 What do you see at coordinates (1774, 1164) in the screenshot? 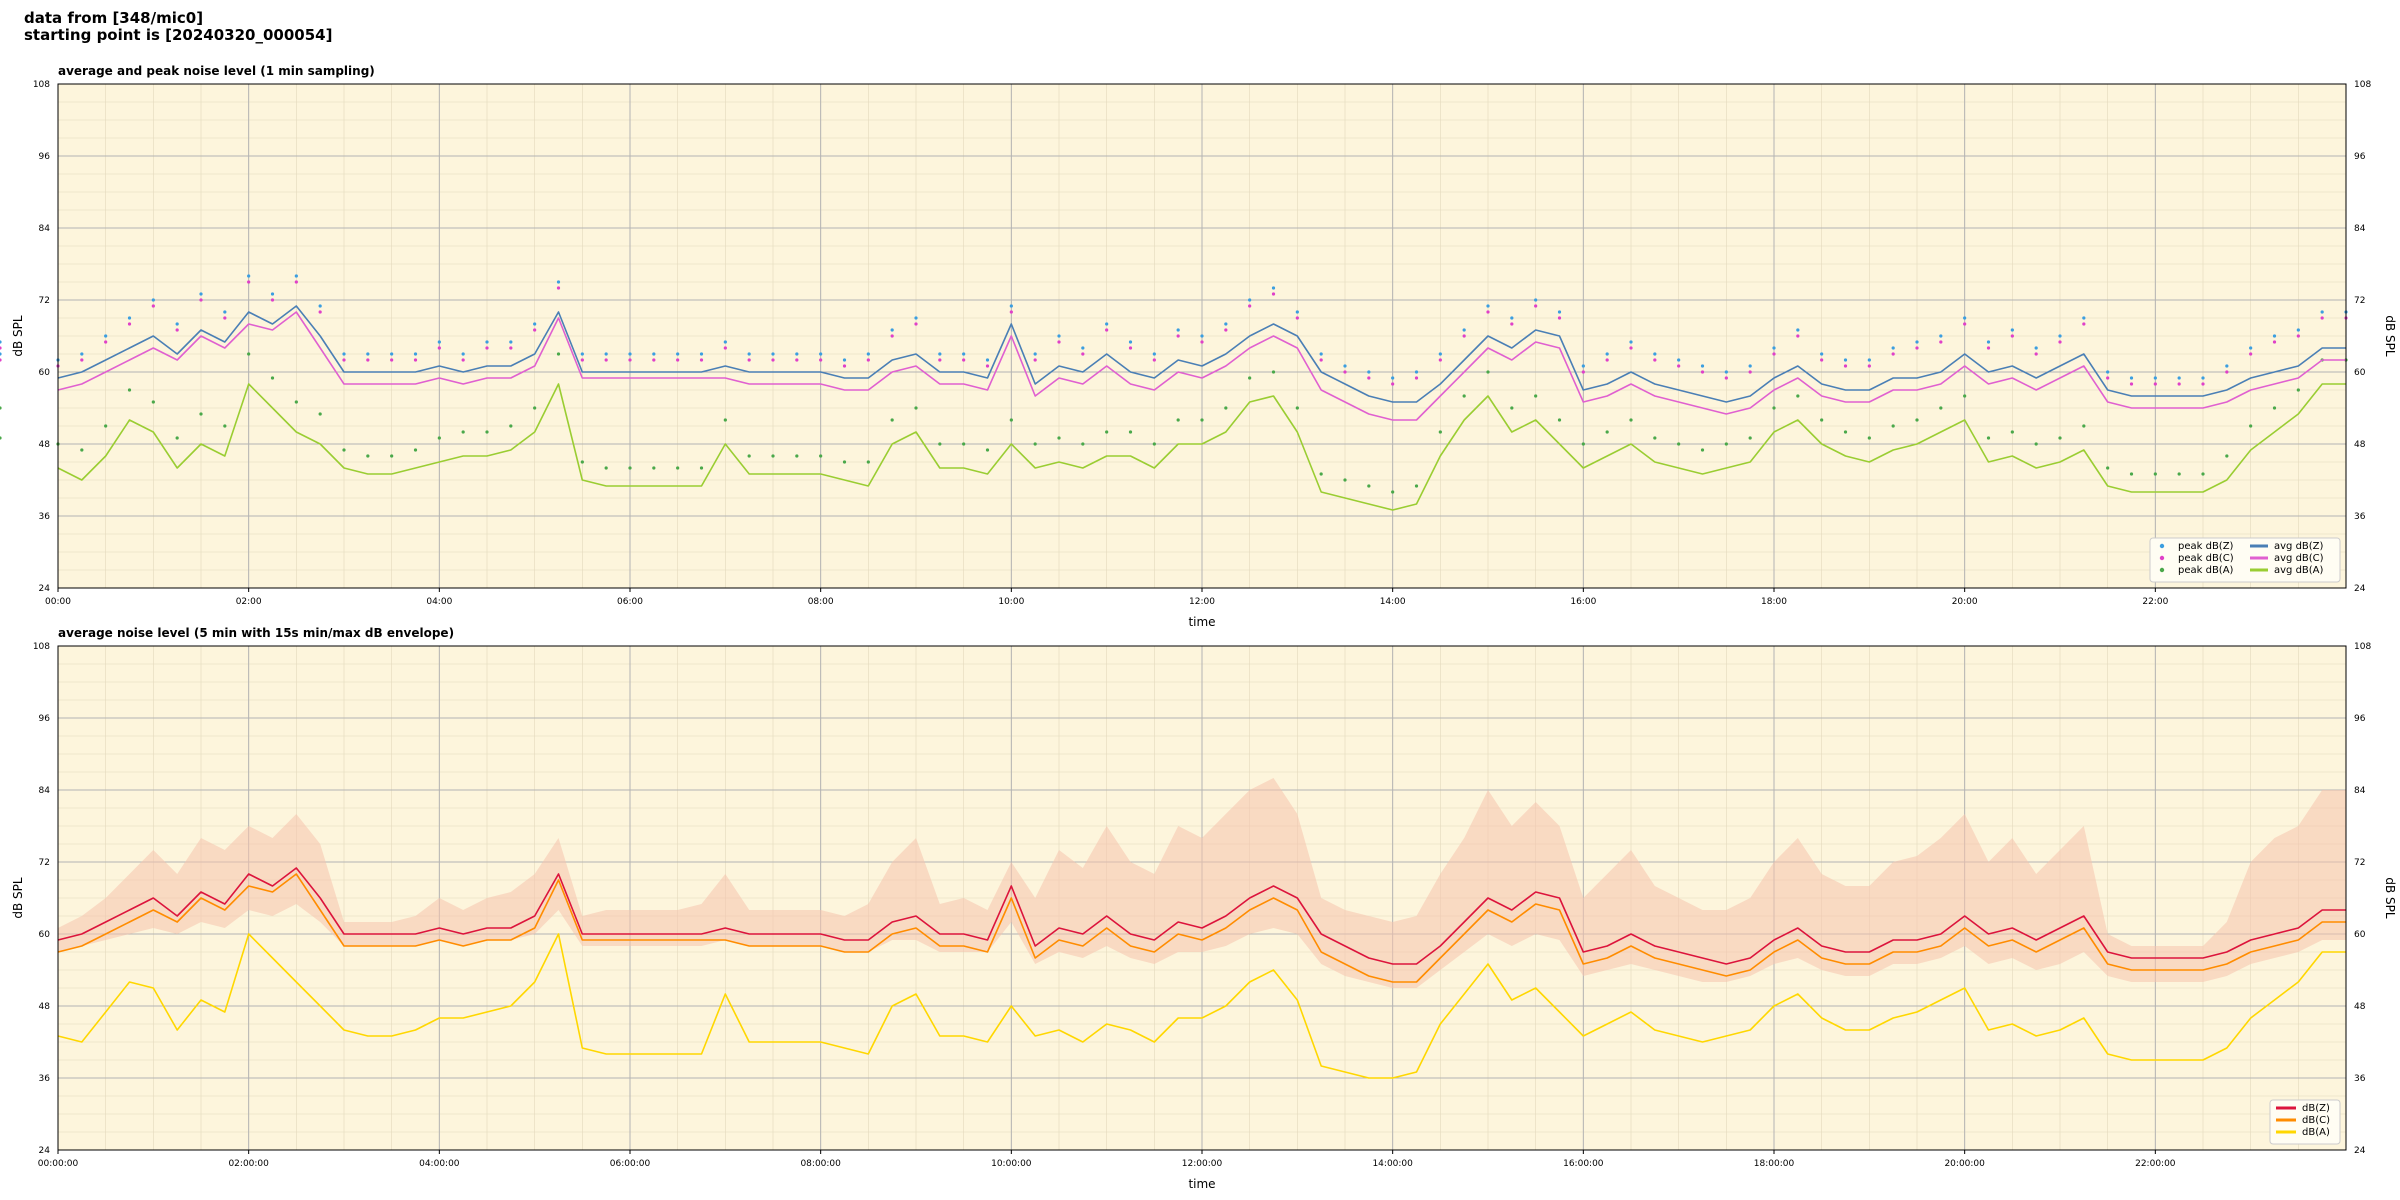
I see `x-tick-label: 18:00:00` at bounding box center [1774, 1164].